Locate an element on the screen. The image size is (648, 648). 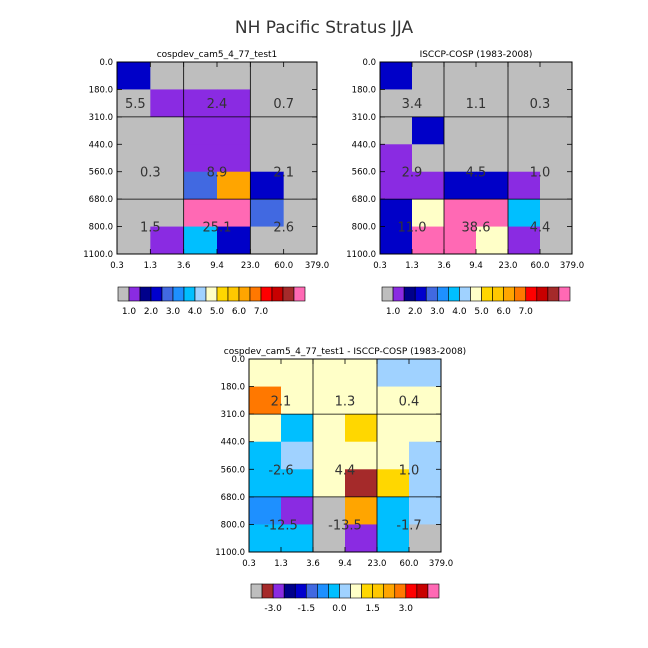
cell-value-label: 2.4 is located at coordinates (217, 104).